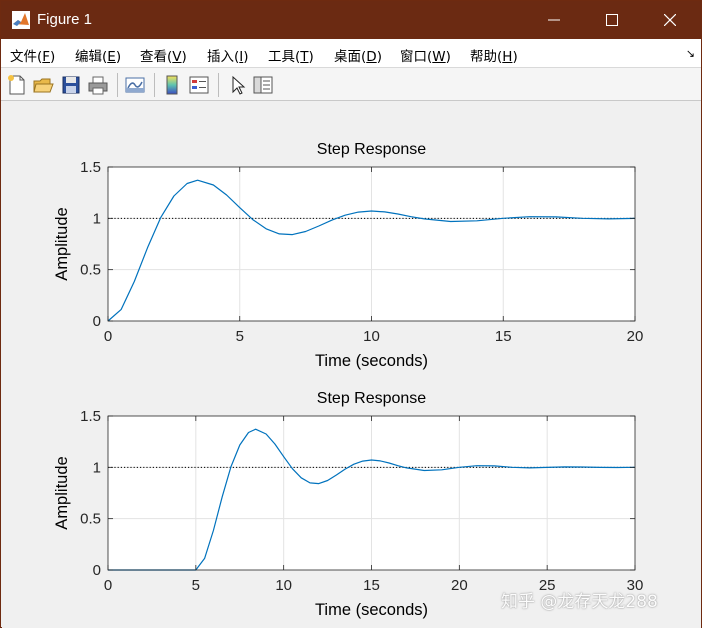  I want to click on insert-legend-icon, so click(199, 85).